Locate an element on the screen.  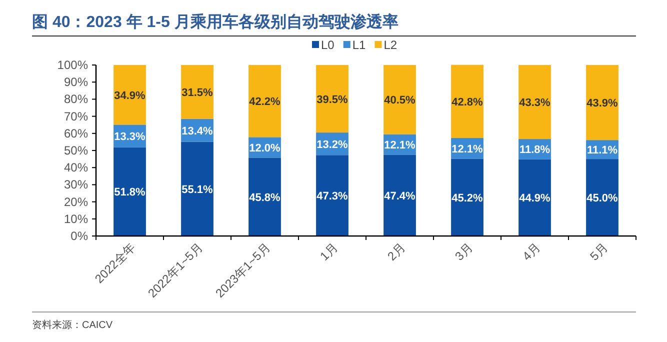
data-label: 13.3% is located at coordinates (130, 137).